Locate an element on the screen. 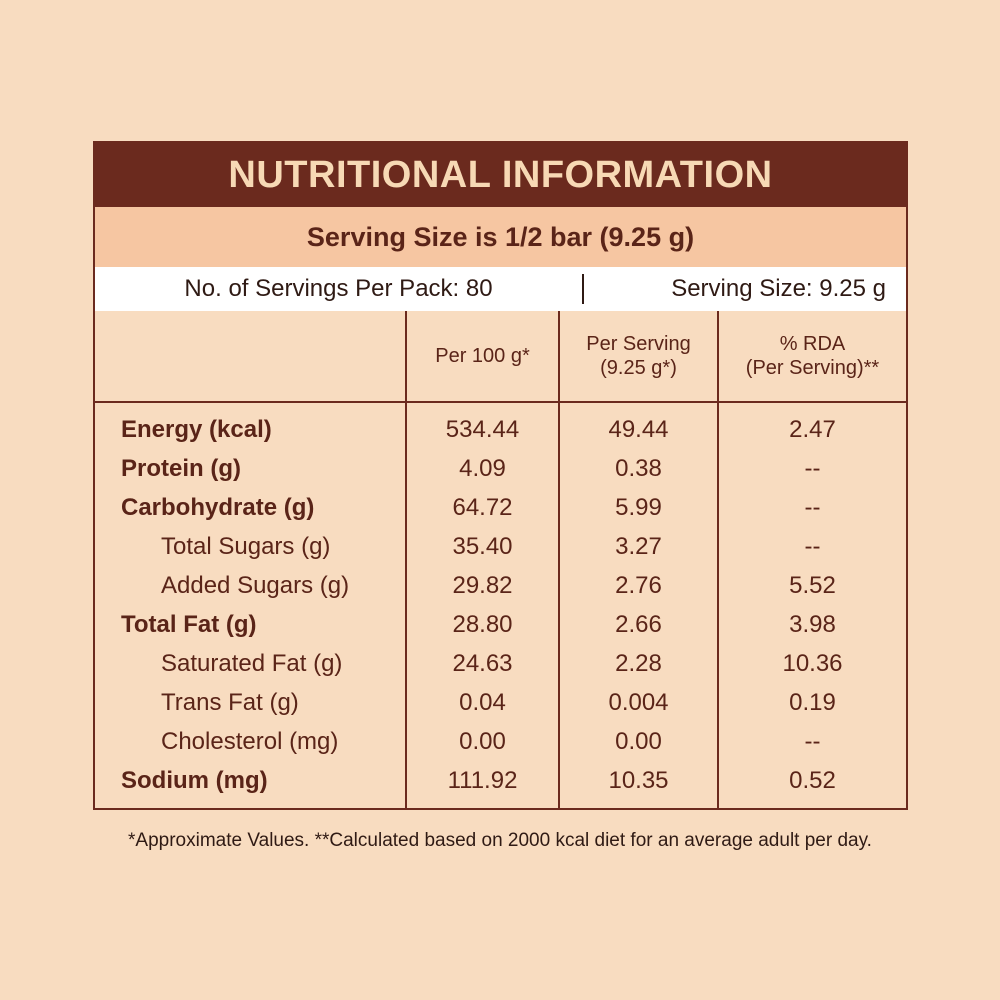 This screenshot has height=1000, width=1000. cell-value: 5.99 is located at coordinates (638, 507).